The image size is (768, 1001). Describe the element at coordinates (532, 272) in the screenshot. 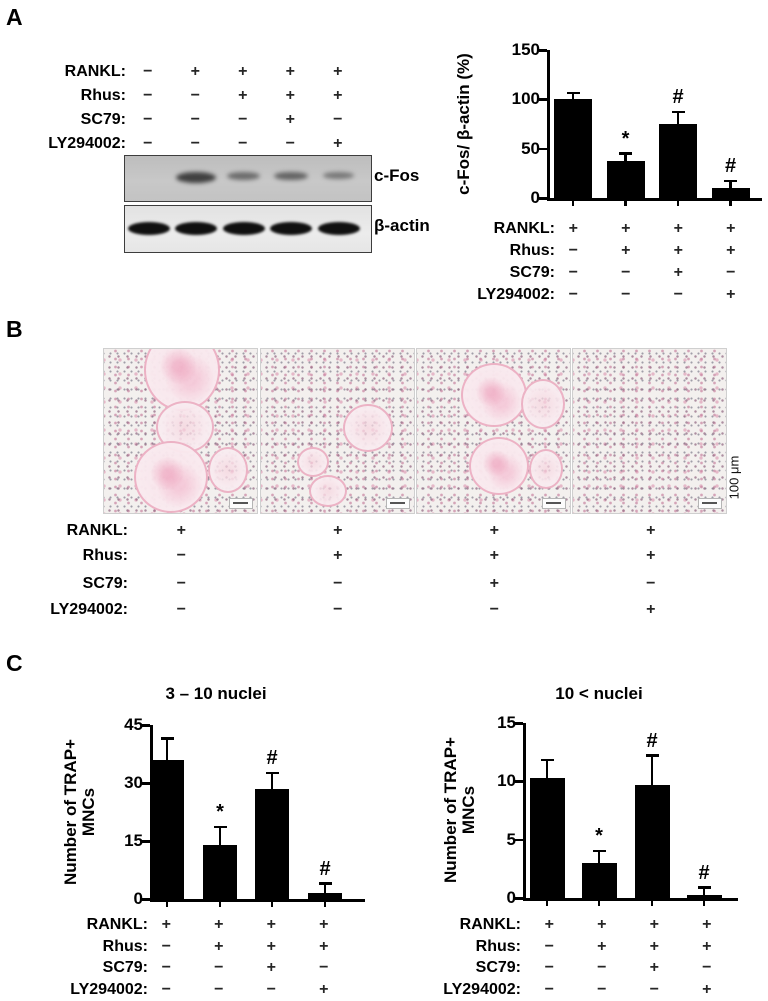

I see `condition-row-label: SC79:` at that location.